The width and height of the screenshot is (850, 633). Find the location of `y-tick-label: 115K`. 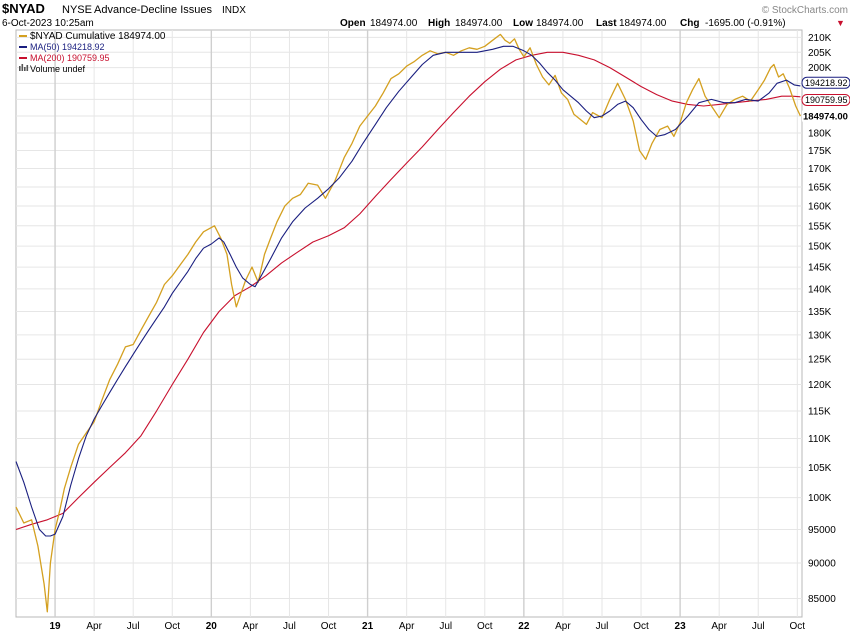

y-tick-label: 115K is located at coordinates (819, 411).